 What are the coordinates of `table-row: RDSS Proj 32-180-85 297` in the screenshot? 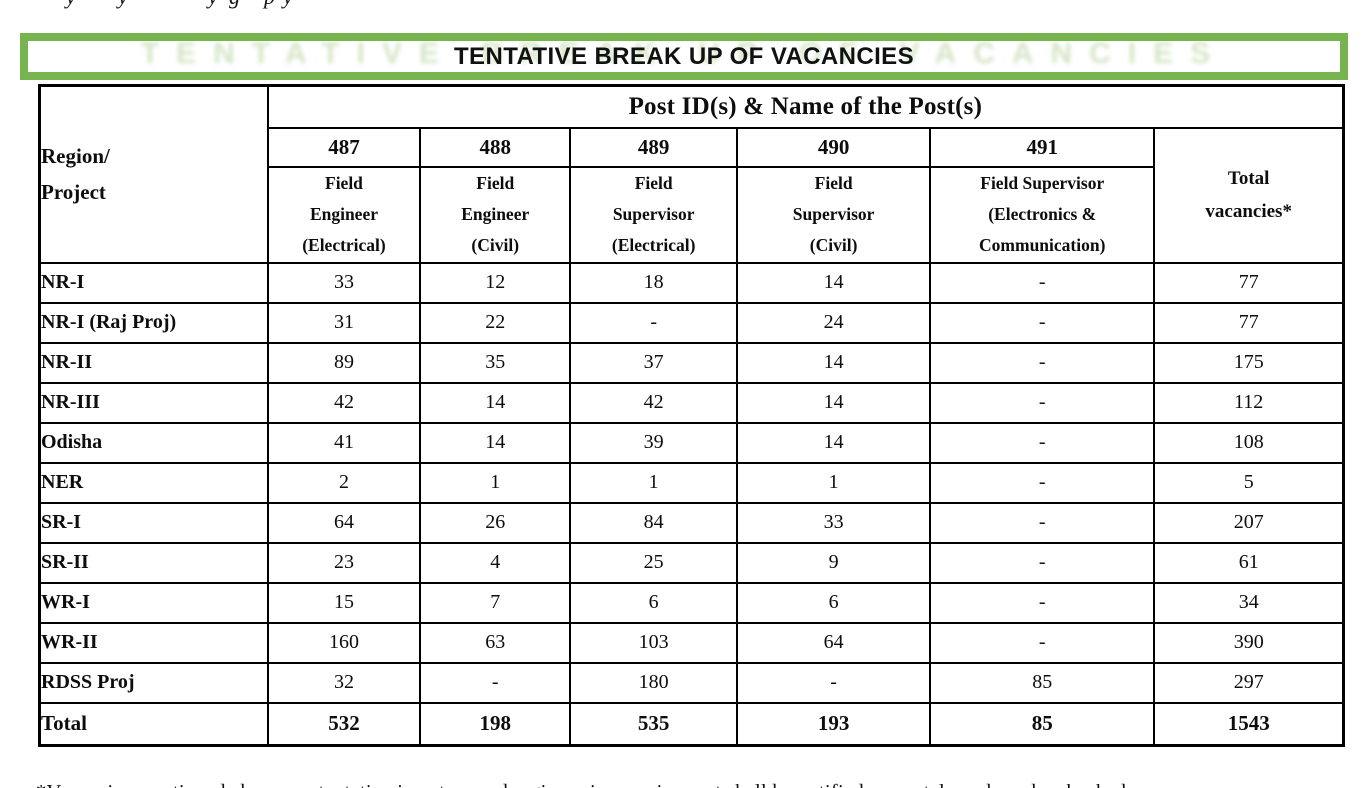 It's located at (691, 682).